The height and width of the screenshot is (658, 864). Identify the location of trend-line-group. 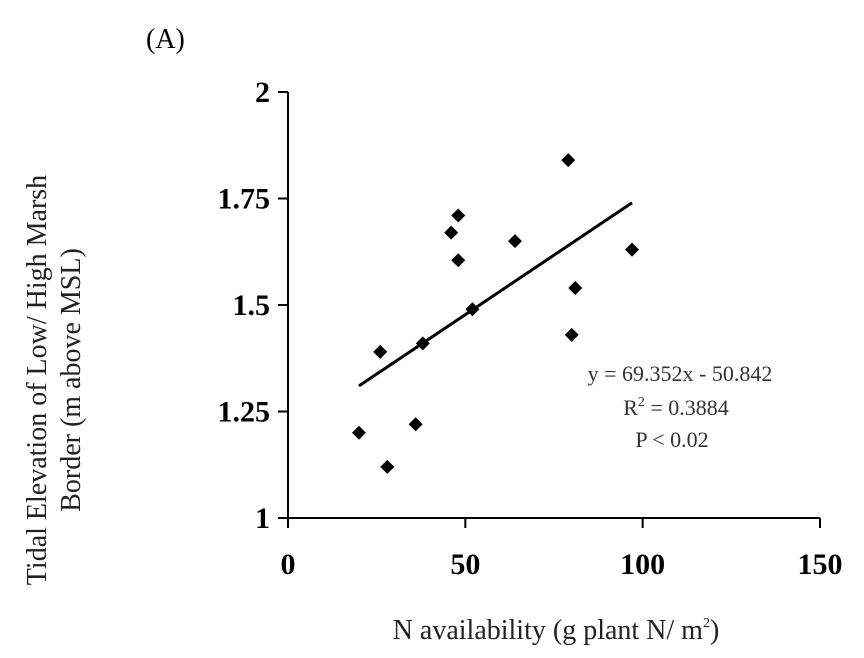
(495, 294).